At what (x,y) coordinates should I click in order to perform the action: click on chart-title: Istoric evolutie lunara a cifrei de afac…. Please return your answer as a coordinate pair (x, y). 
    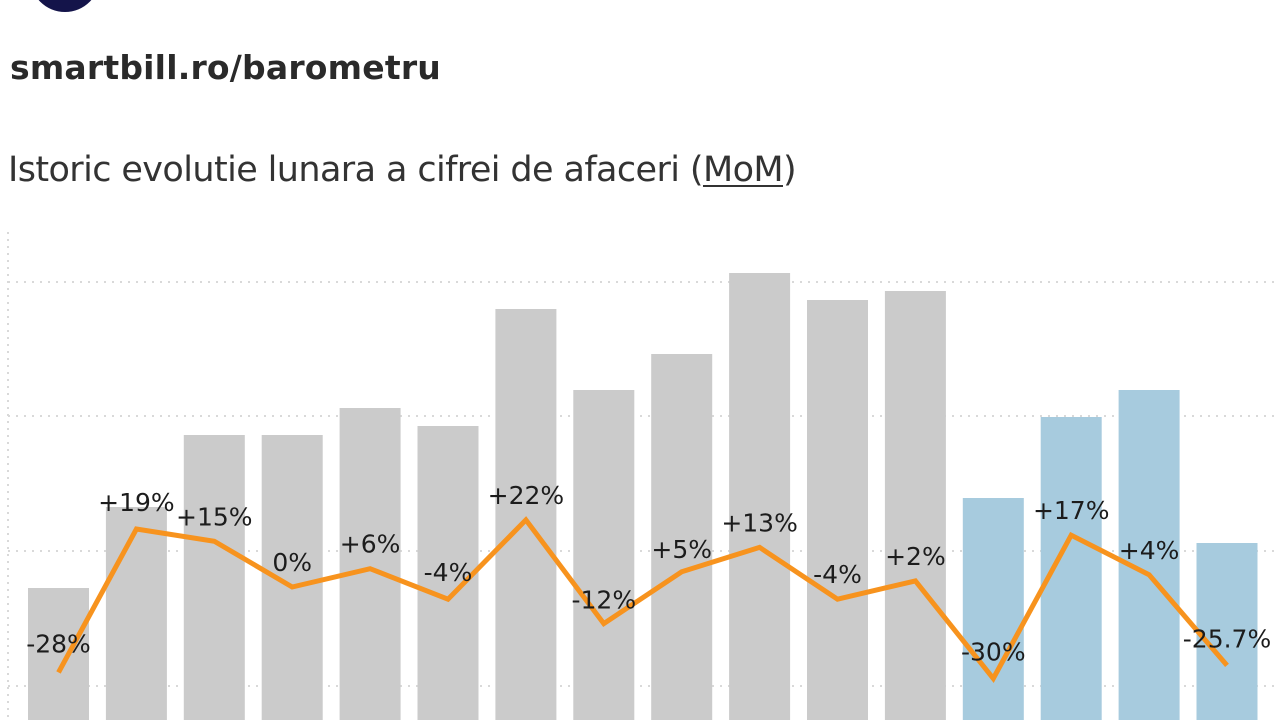
    Looking at the image, I should click on (402, 170).